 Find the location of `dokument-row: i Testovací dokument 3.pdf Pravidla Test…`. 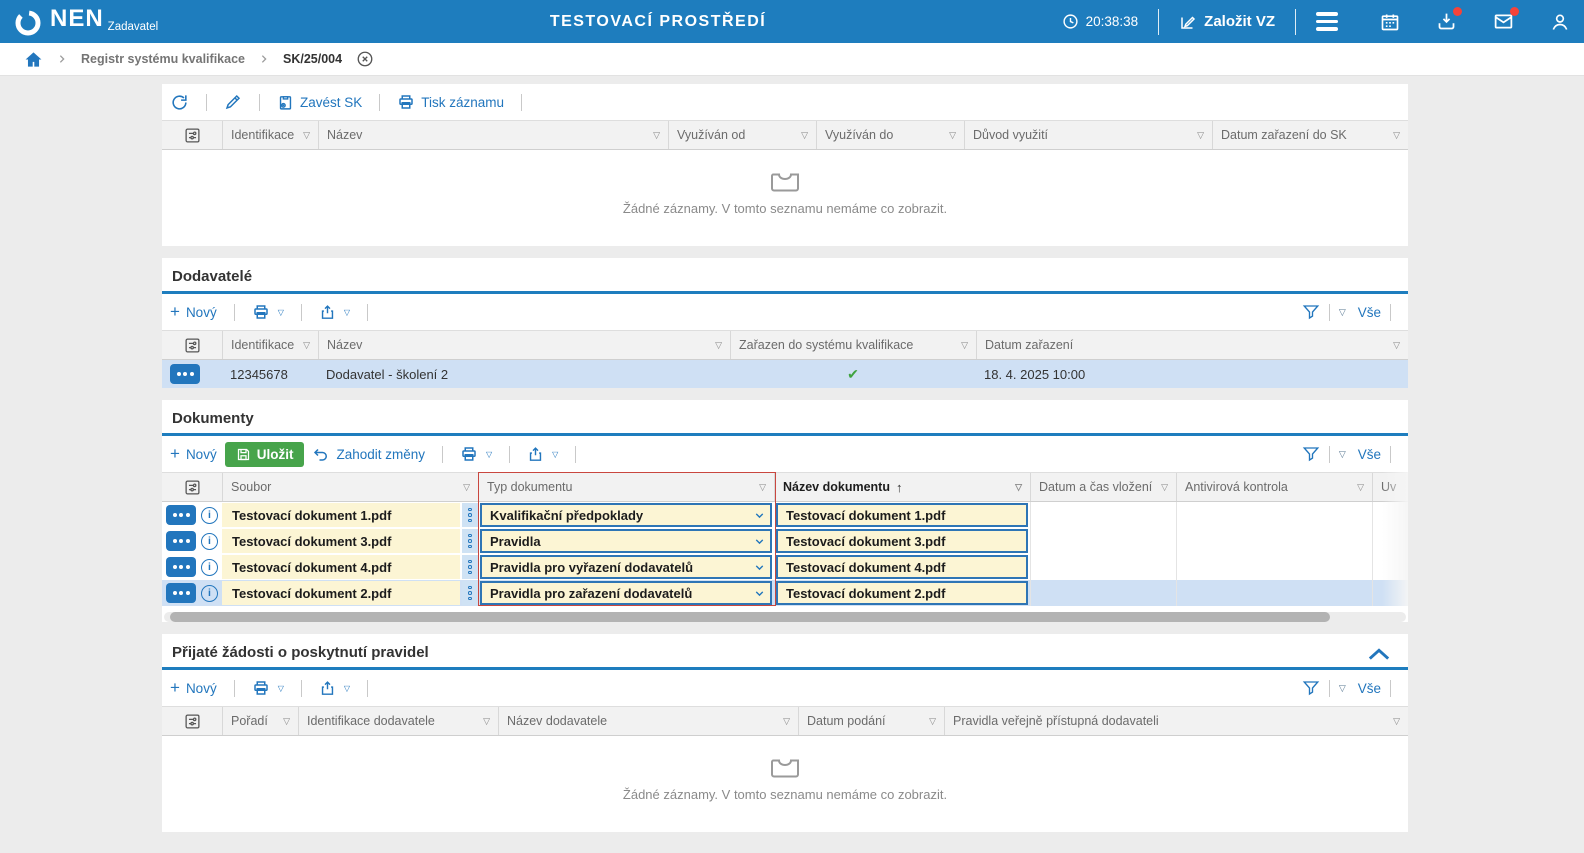

dokument-row: i Testovací dokument 3.pdf Pravidla Test… is located at coordinates (785, 541).